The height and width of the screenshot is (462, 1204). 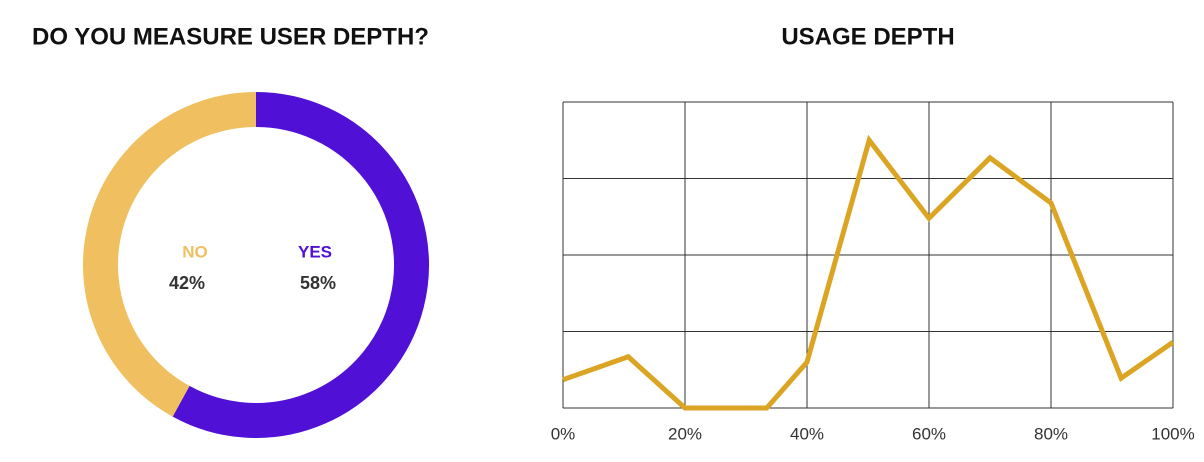 What do you see at coordinates (563, 433) in the screenshot?
I see `x-tick-label: 0%` at bounding box center [563, 433].